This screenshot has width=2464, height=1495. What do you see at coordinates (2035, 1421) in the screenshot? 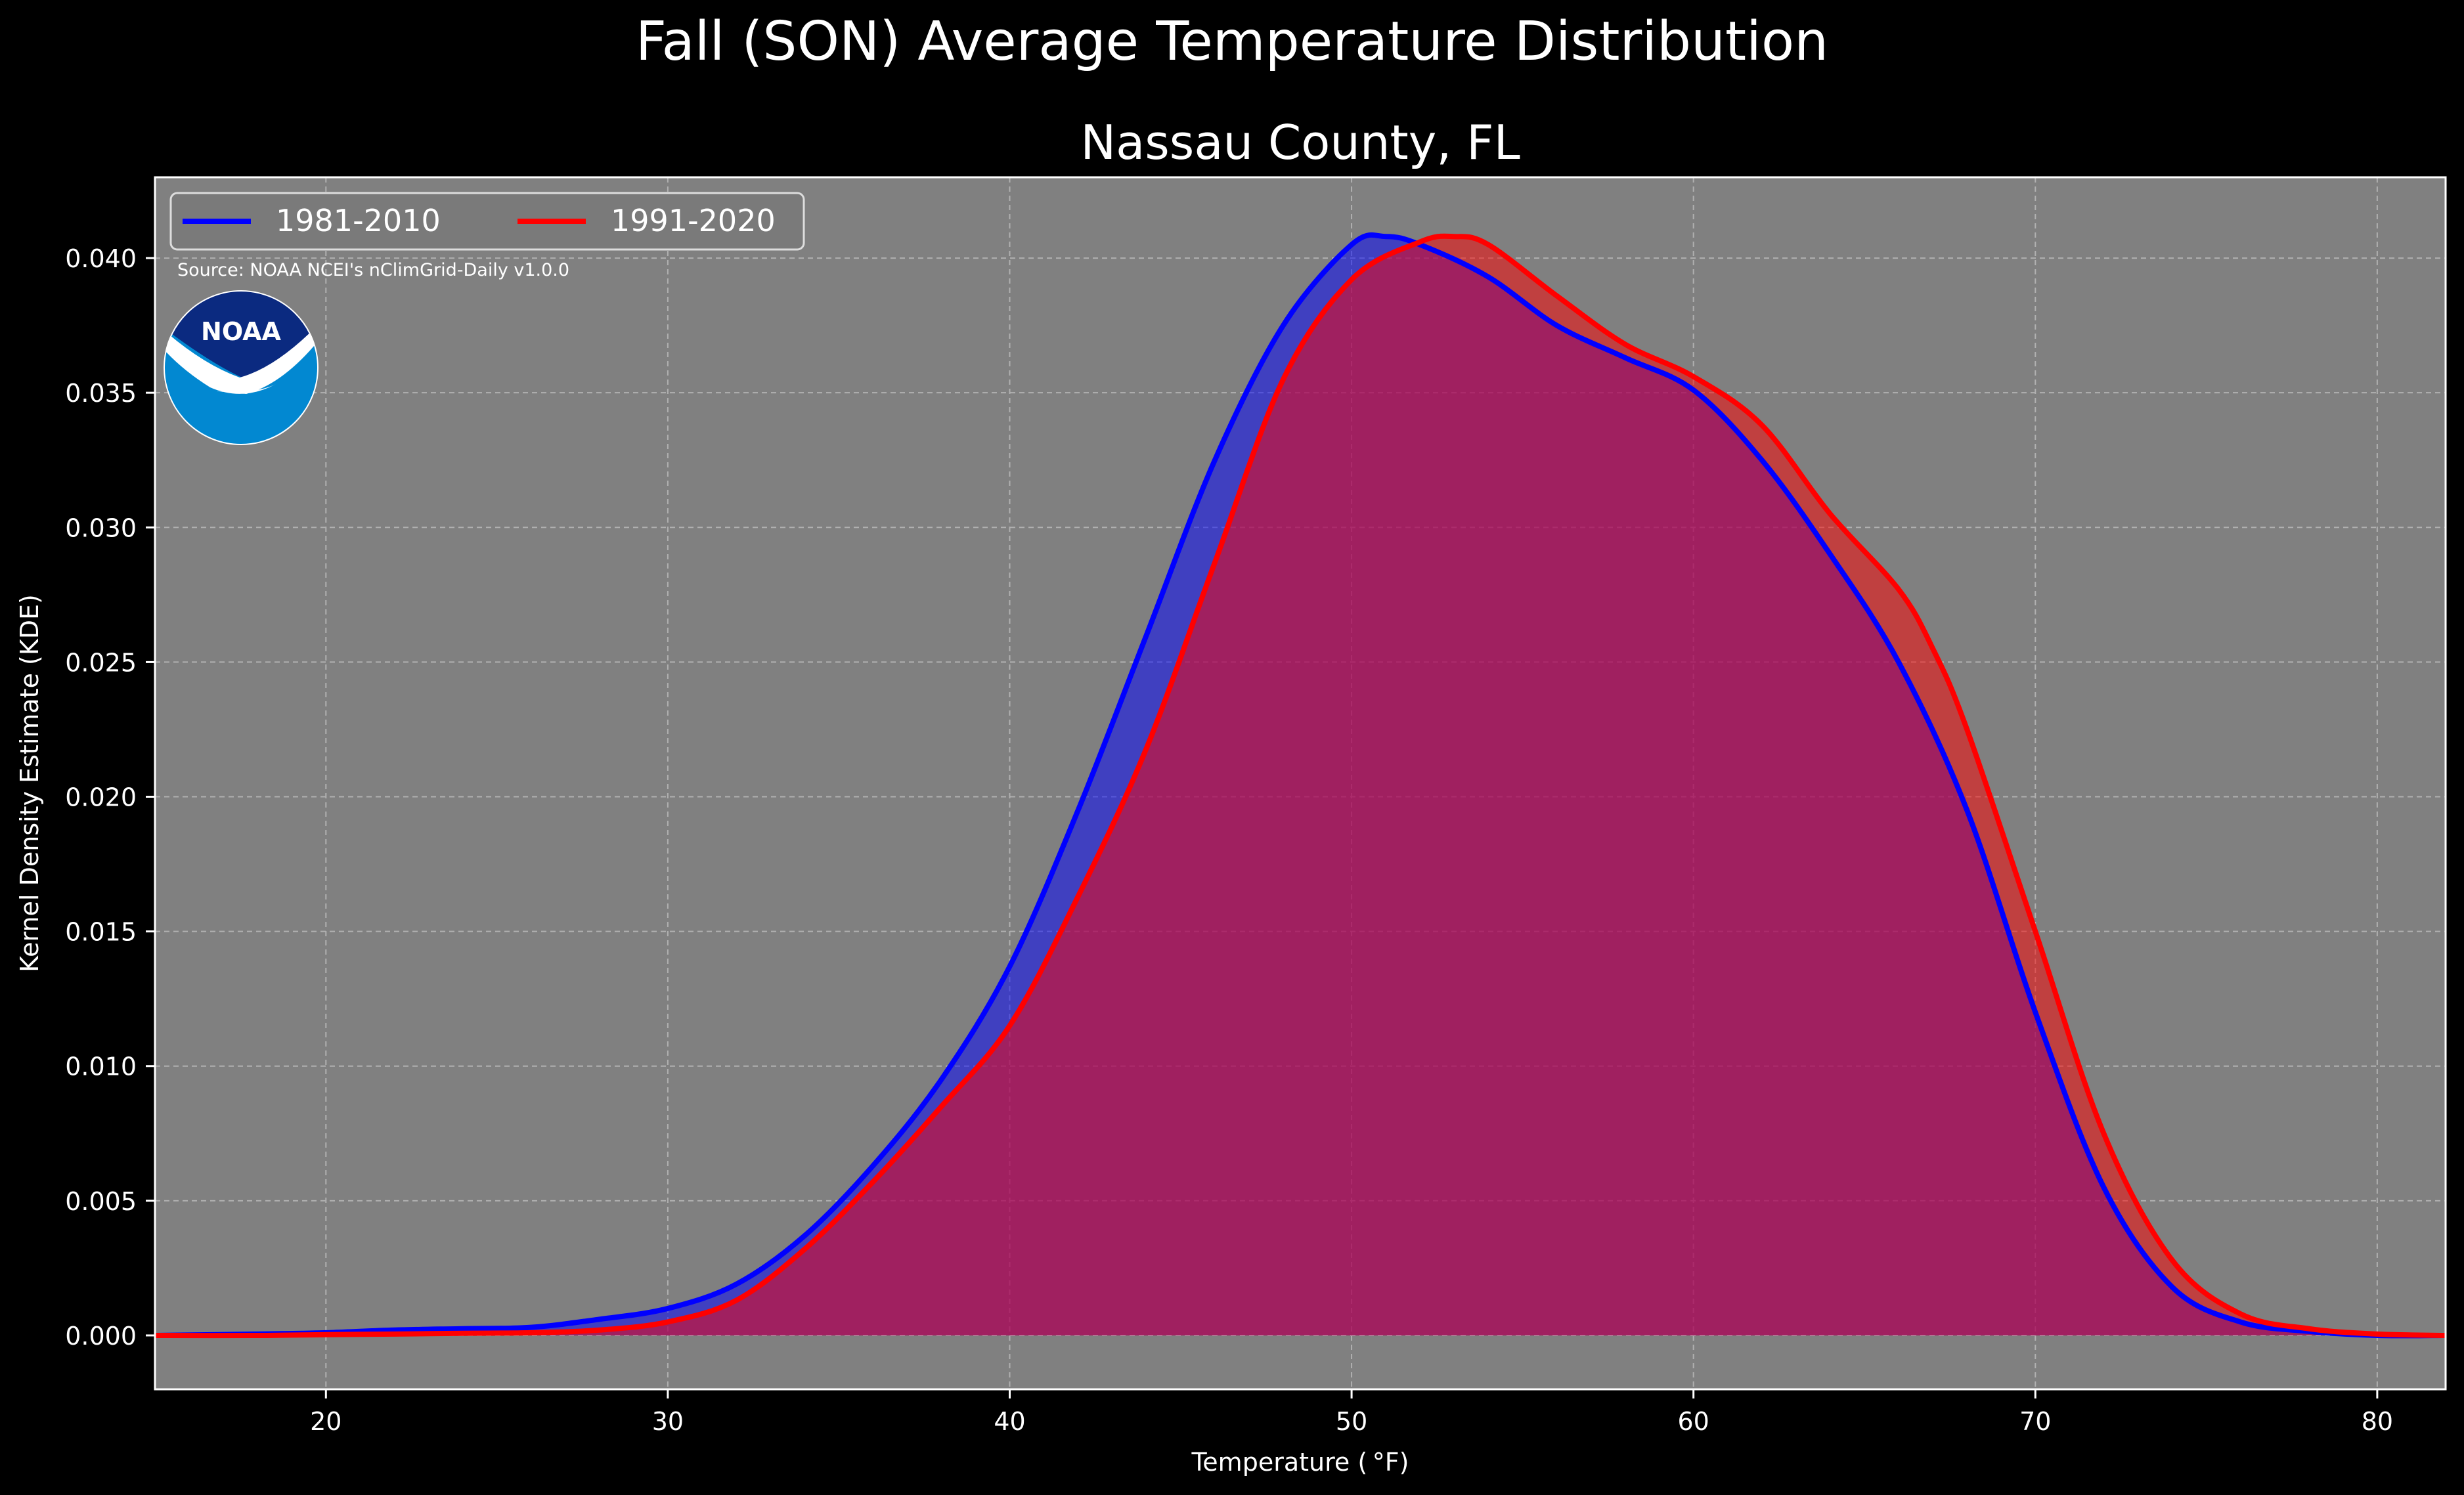
I see `x-tick-label: 70` at bounding box center [2035, 1421].